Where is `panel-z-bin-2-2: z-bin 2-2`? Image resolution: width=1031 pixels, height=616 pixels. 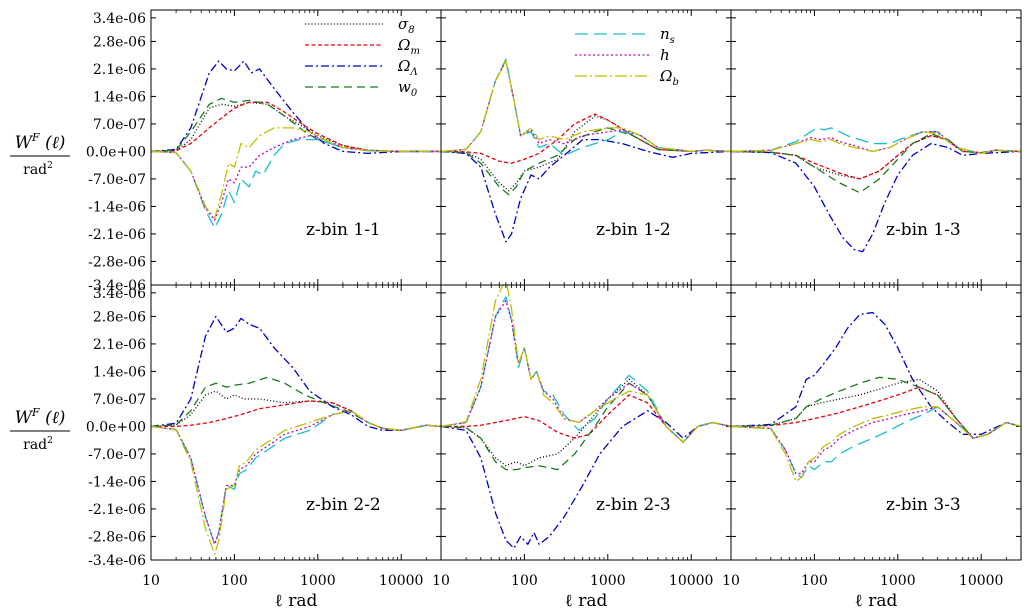
panel-z-bin-2-2: z-bin 2-2 is located at coordinates (296, 422).